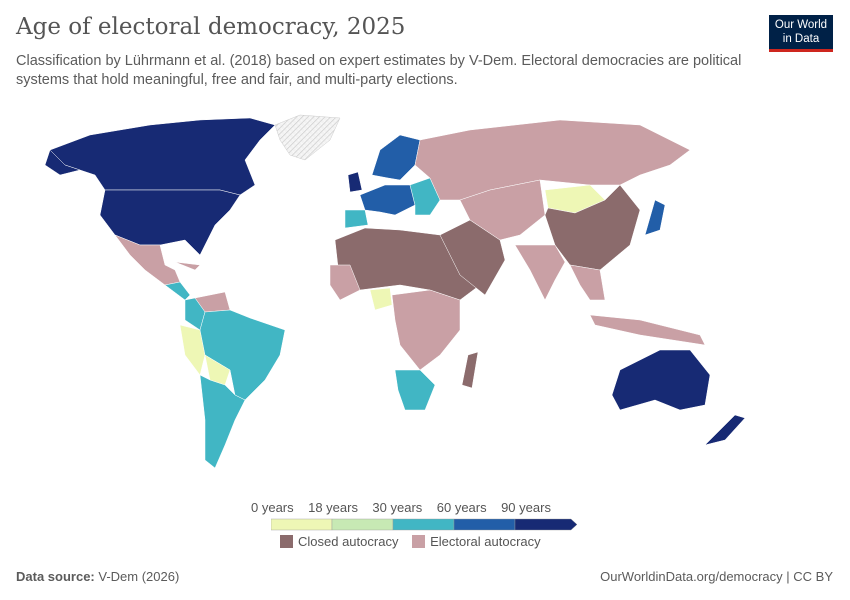 Image resolution: width=850 pixels, height=600 pixels. What do you see at coordinates (356, 219) in the screenshot?
I see `country-iberia` at bounding box center [356, 219].